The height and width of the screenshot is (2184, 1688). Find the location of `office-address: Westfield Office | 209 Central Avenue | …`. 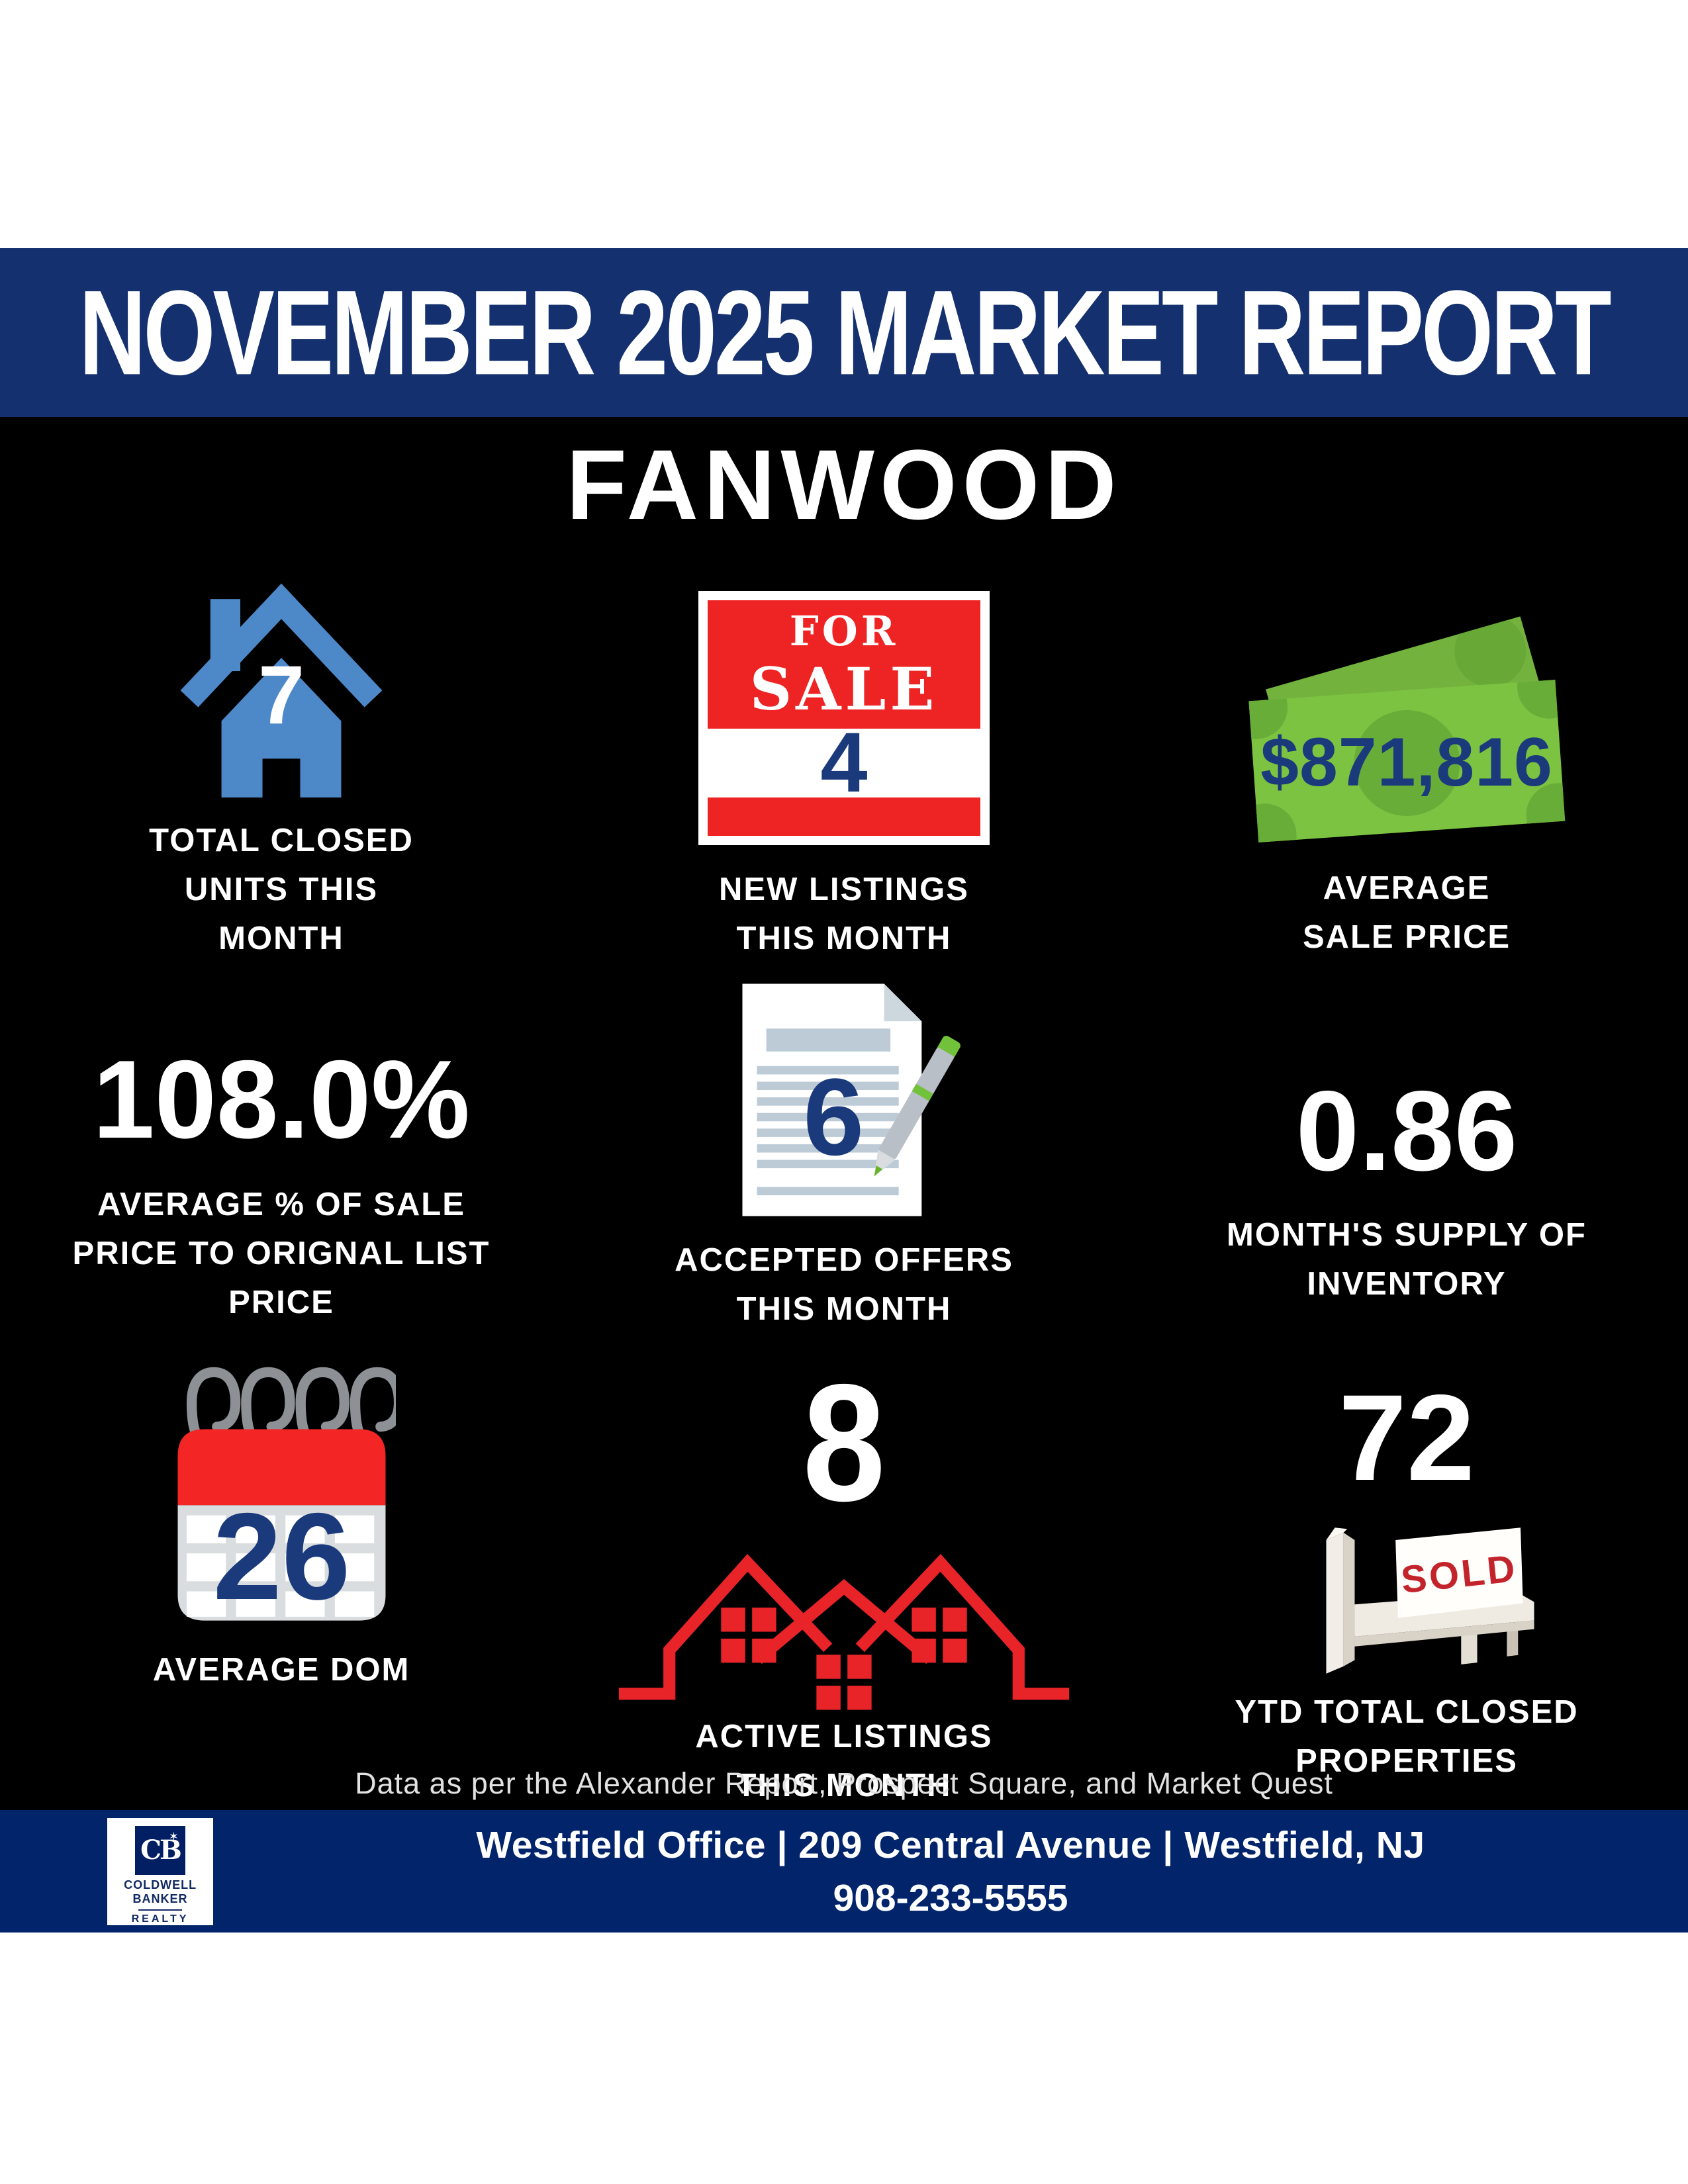

office-address: Westfield Office | 209 Central Avenue | … is located at coordinates (950, 1844).